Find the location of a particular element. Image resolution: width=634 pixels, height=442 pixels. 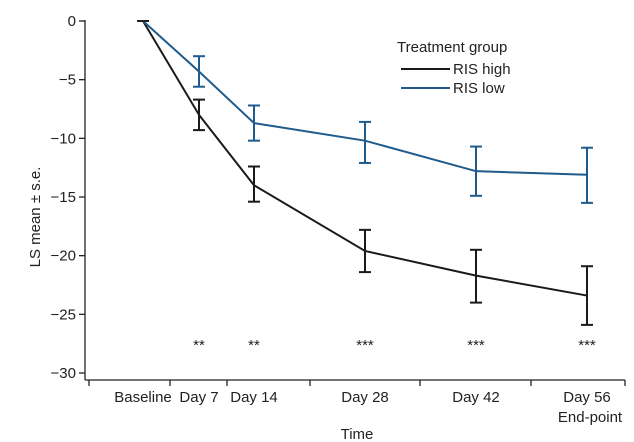

x-tick-label: Day 28 is located at coordinates (365, 397).